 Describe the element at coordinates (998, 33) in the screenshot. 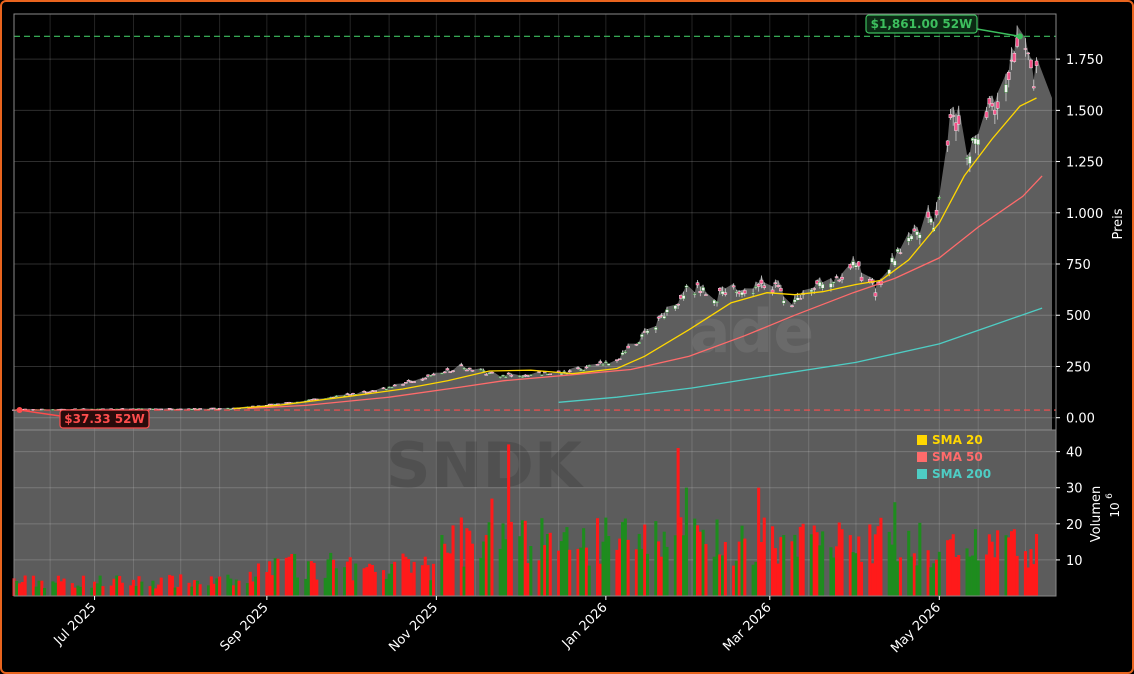

I see `high-52w-pointer` at that location.